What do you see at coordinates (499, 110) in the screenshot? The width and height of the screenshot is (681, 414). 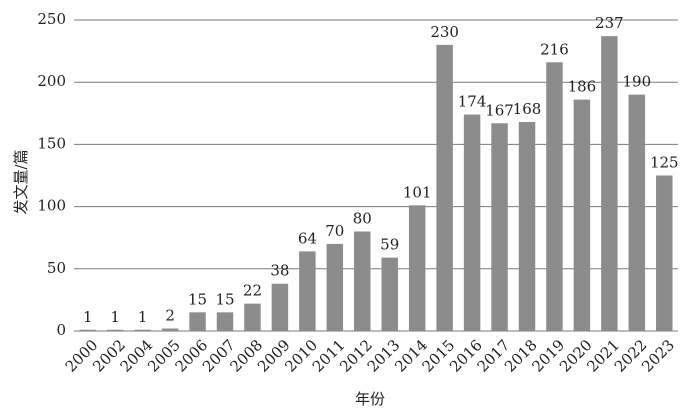 I see `bar-value-label: 167` at bounding box center [499, 110].